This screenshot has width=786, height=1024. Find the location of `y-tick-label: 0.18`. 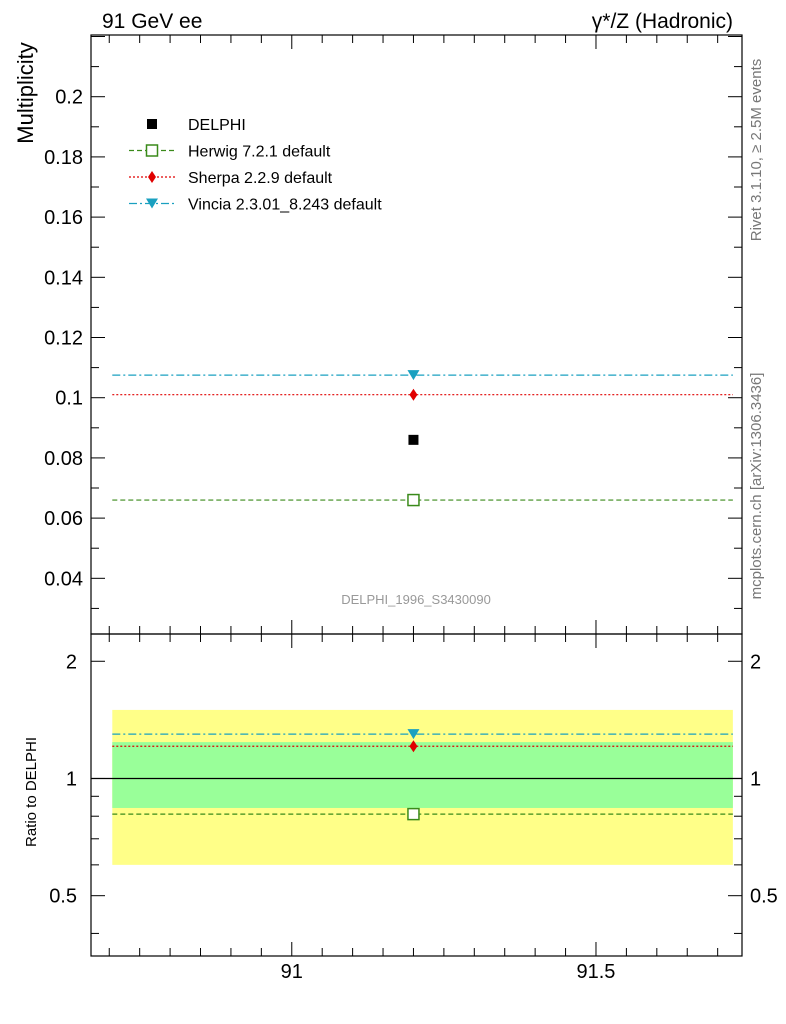

y-tick-label: 0.18 is located at coordinates (63, 158).